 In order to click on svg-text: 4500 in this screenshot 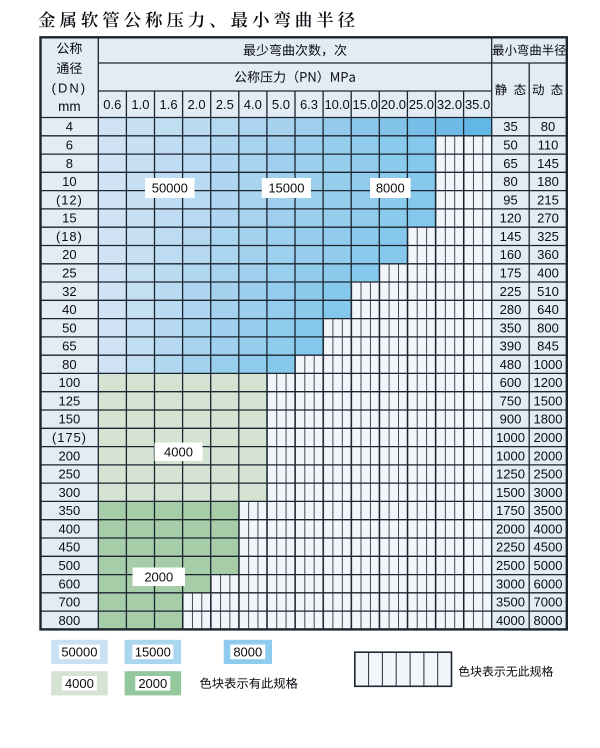, I will do `click(548, 547)`.